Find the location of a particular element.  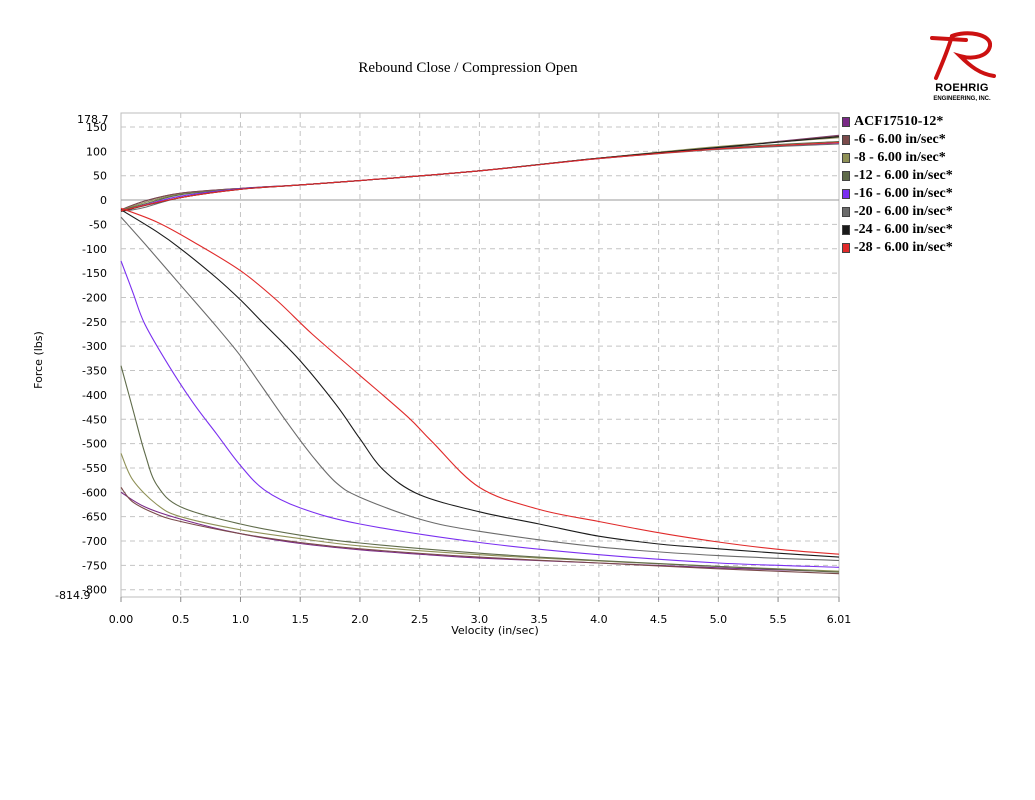

legend-item: -12 - 6.00 in/sec* is located at coordinates (937, 176).